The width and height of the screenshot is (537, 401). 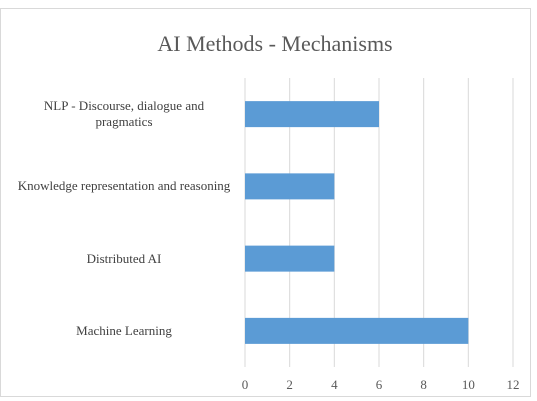 What do you see at coordinates (274, 43) in the screenshot?
I see `chart-title: AI Methods - Mechanisms` at bounding box center [274, 43].